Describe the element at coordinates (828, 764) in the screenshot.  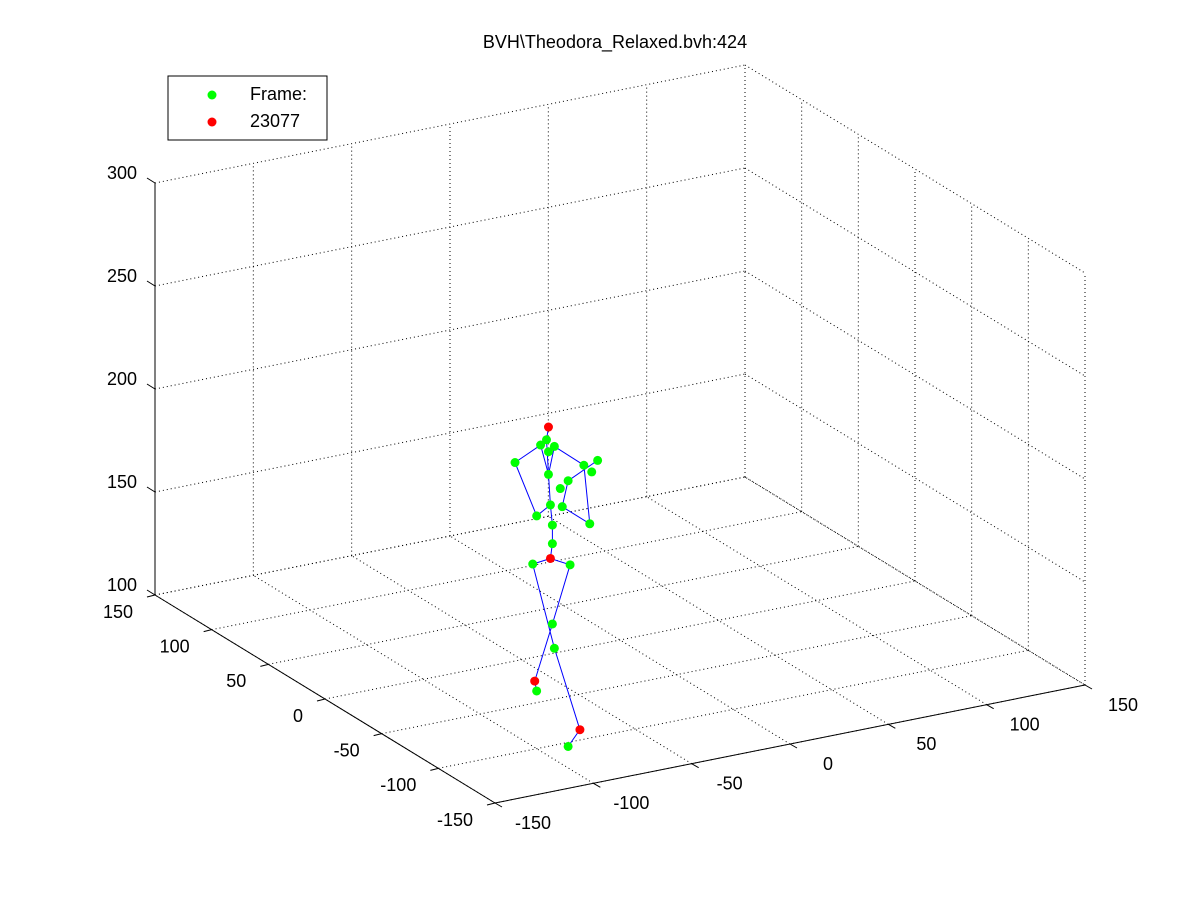
I see `x-tick-label: 0` at that location.